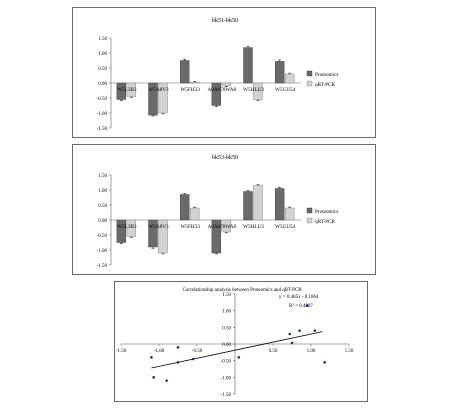  What do you see at coordinates (299, 297) in the screenshot?
I see `trendline-equation: y = 0.485x - 0.1864` at bounding box center [299, 297].